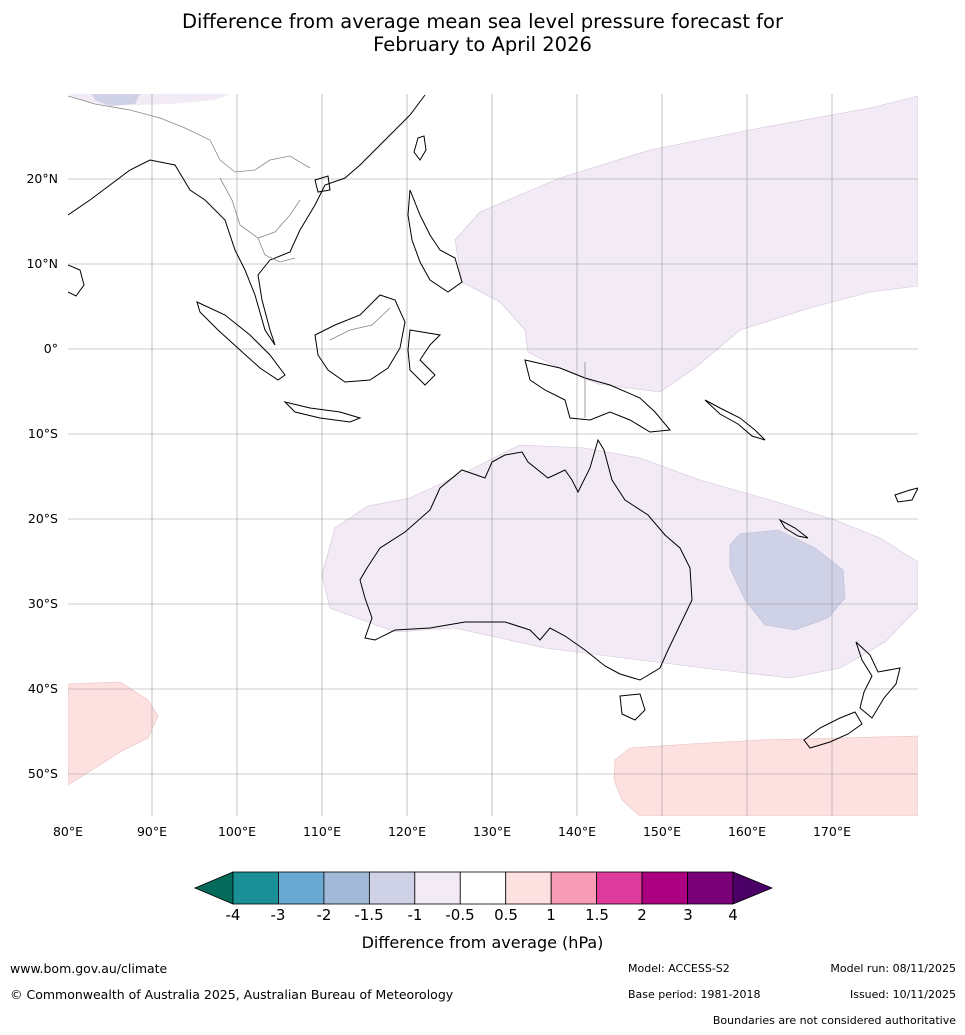 The height and width of the screenshot is (1035, 965). Describe the element at coordinates (369, 915) in the screenshot. I see `colorbar-tick: -1.5` at that location.